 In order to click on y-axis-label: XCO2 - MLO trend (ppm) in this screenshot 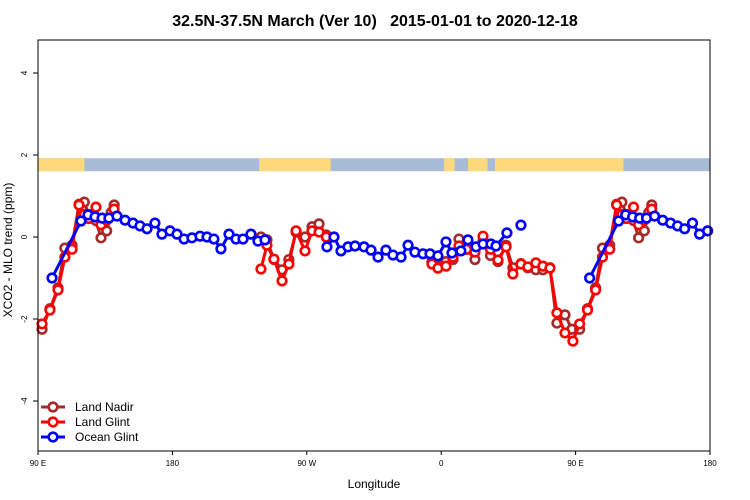, I will do `click(8, 250)`.